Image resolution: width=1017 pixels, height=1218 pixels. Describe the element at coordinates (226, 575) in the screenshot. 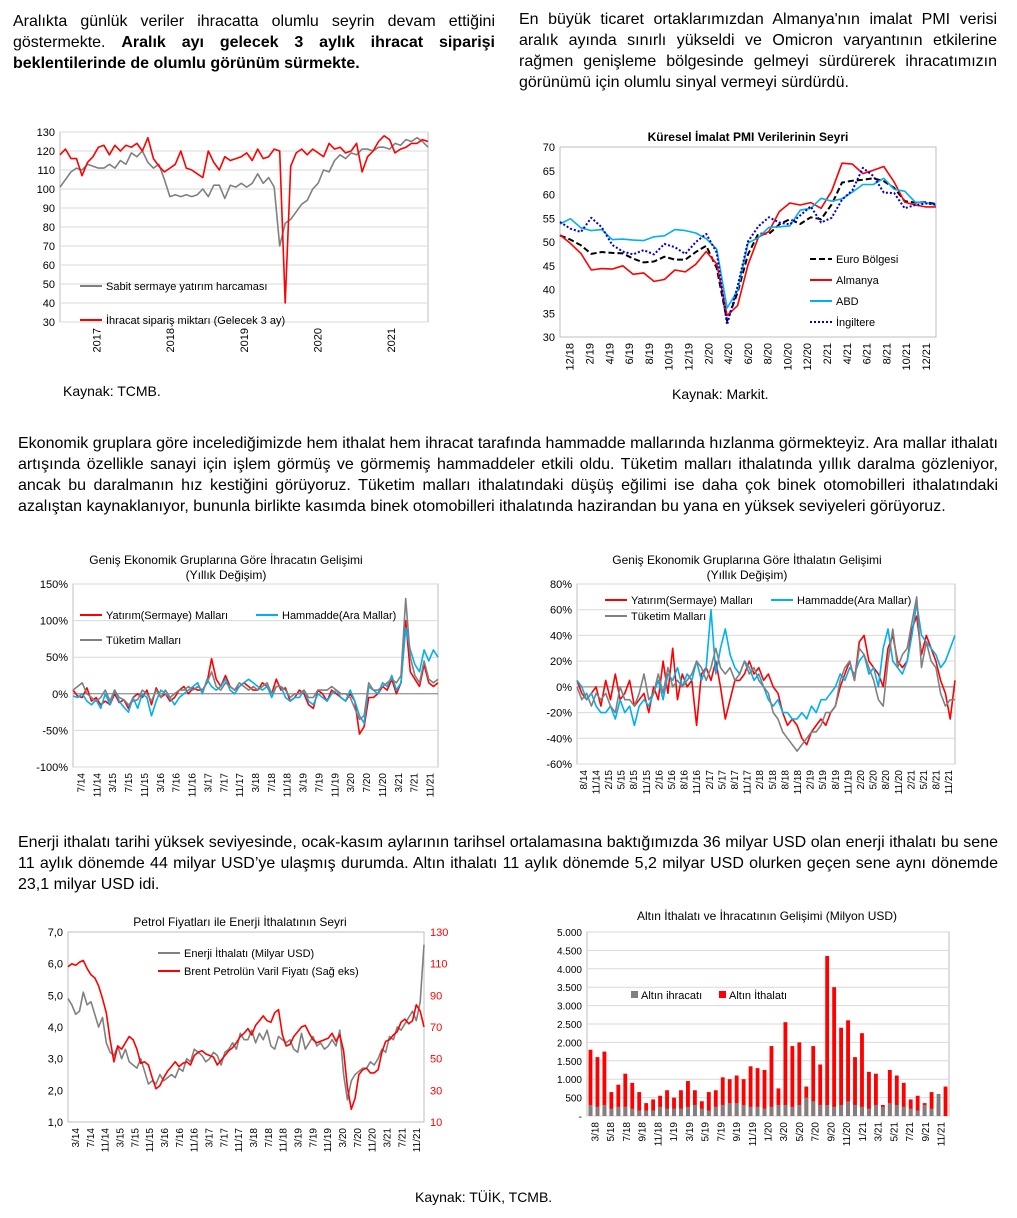

I see `chart-subtitle: (Yıllık Değişim)` at that location.